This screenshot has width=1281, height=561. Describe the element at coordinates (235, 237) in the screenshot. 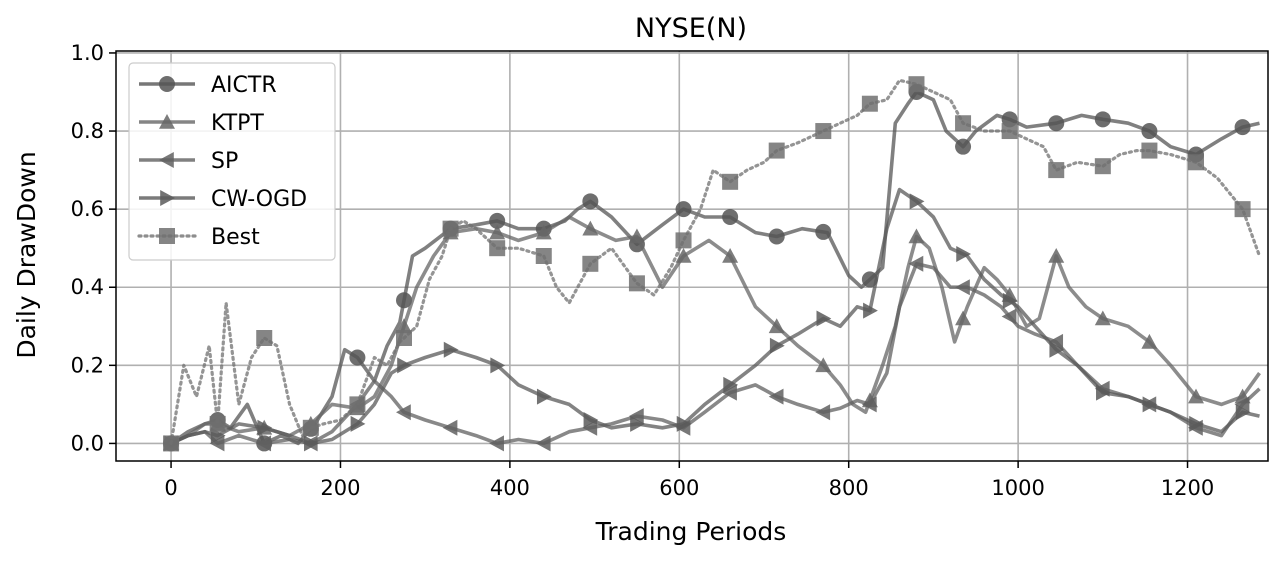

I see `legend-label: Best` at that location.